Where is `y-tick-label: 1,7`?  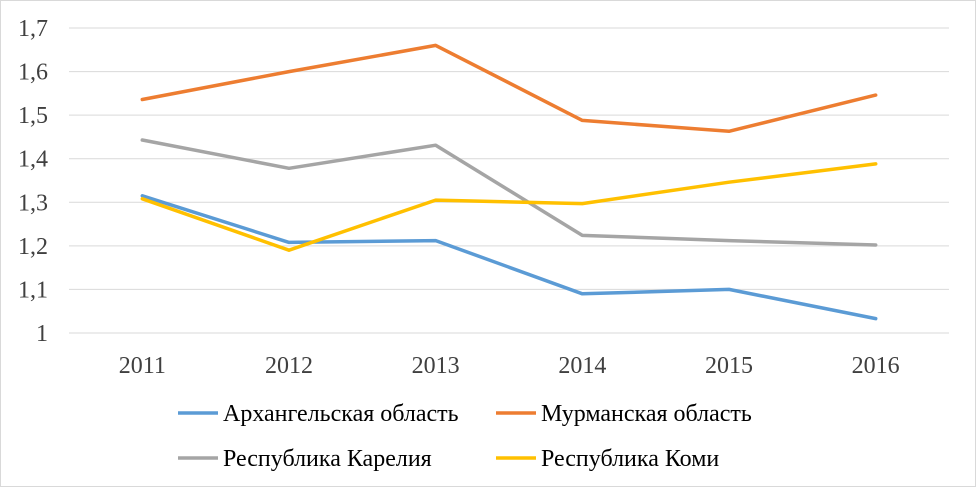 y-tick-label: 1,7 is located at coordinates (33, 29).